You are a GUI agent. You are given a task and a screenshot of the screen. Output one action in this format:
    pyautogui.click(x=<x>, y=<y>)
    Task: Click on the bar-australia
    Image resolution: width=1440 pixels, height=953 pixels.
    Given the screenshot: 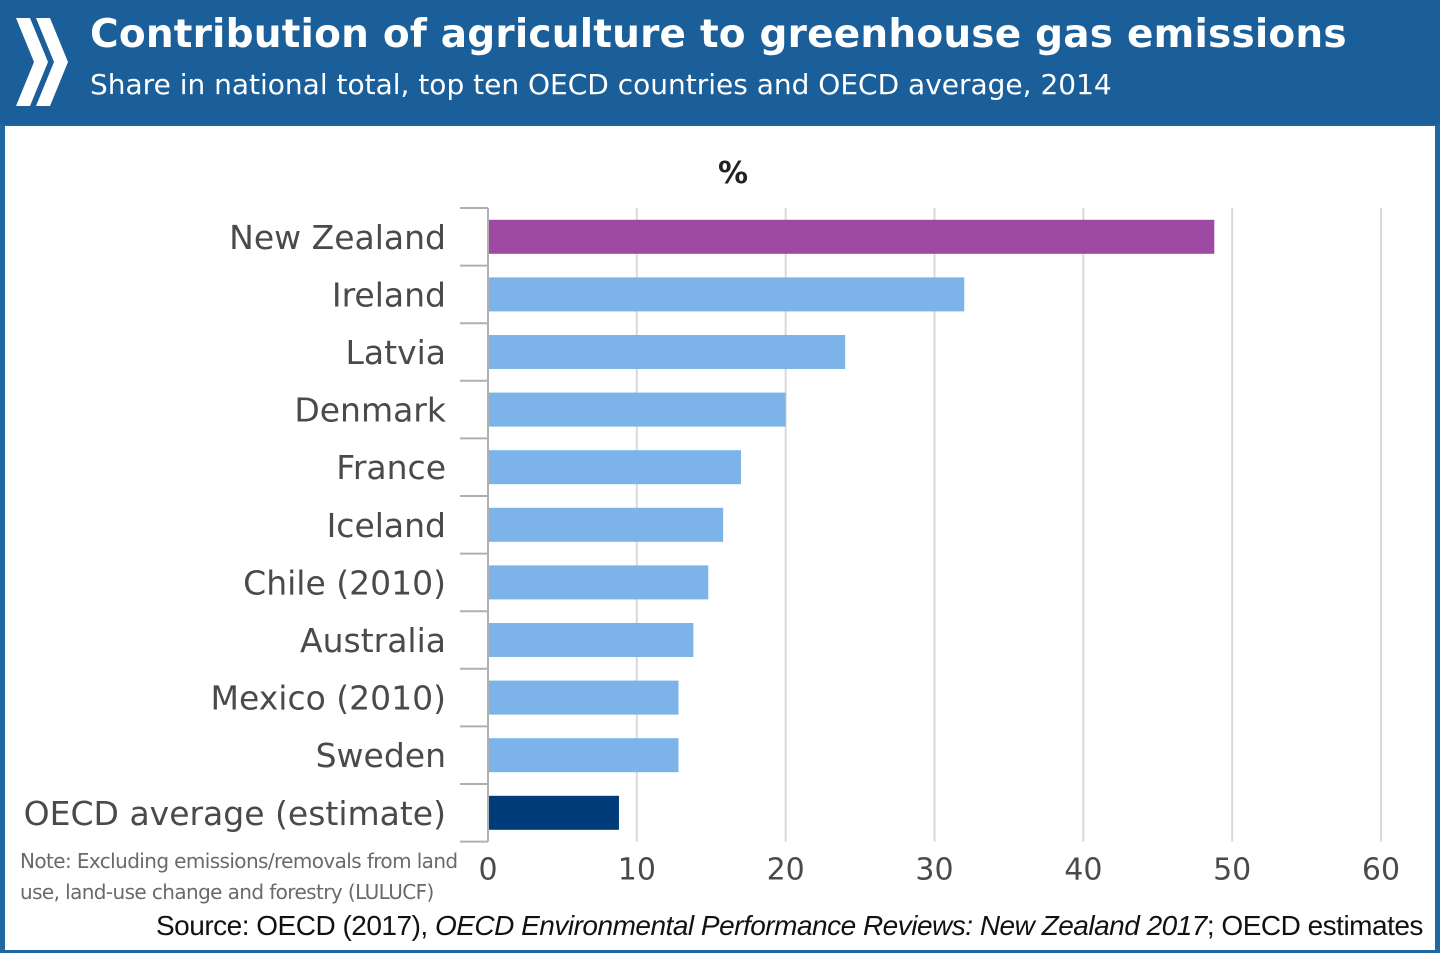 What is the action you would take?
    pyautogui.click(x=591, y=640)
    